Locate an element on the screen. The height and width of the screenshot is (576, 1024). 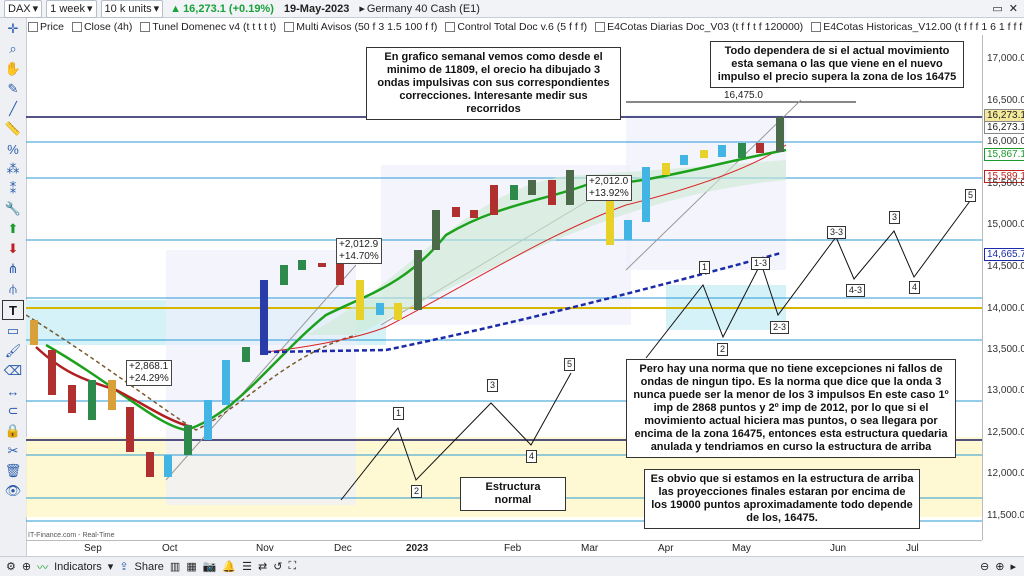
wave-label: 4 is located at coordinates (532, 456).